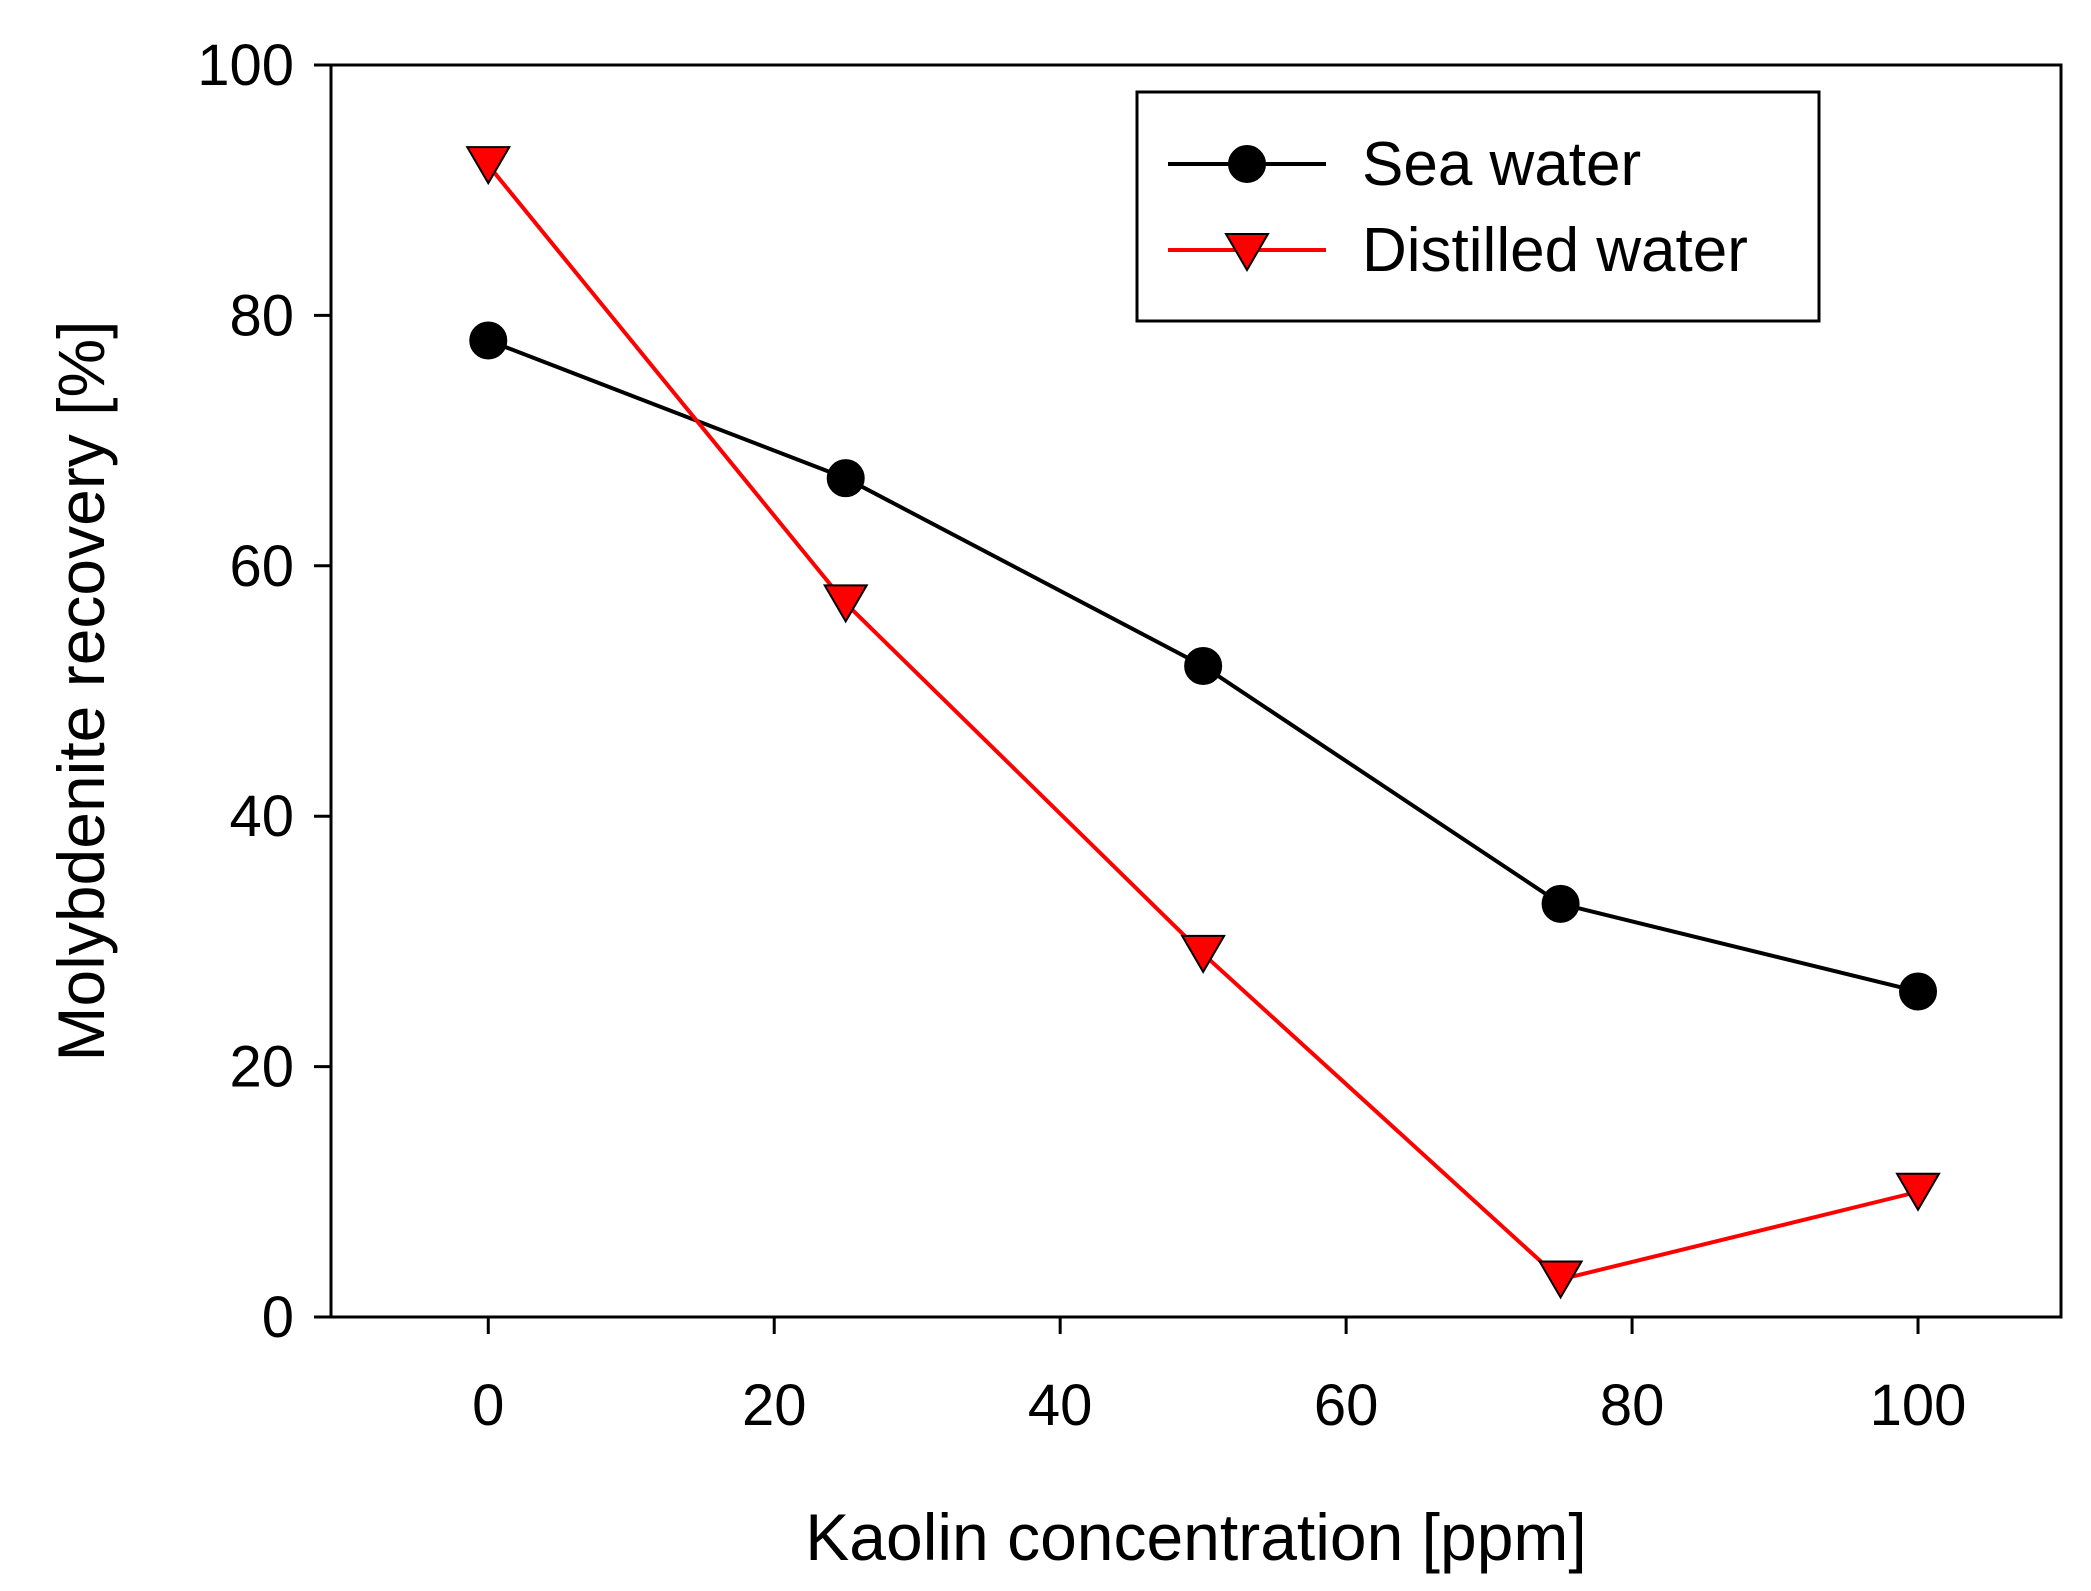 This screenshot has height=1591, width=2091. I want to click on legend-label-distilled-water: Distilled water, so click(1555, 250).